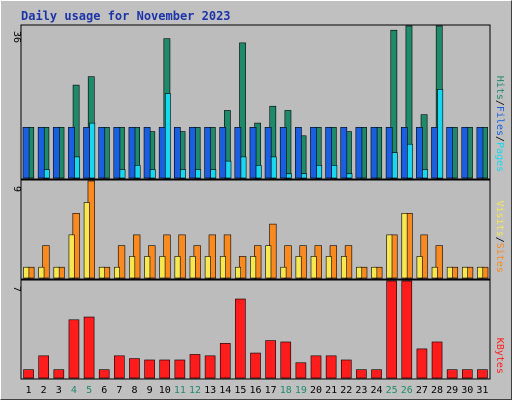 This screenshot has height=400, width=512. I want to click on x-tick-label: 26, so click(407, 390).